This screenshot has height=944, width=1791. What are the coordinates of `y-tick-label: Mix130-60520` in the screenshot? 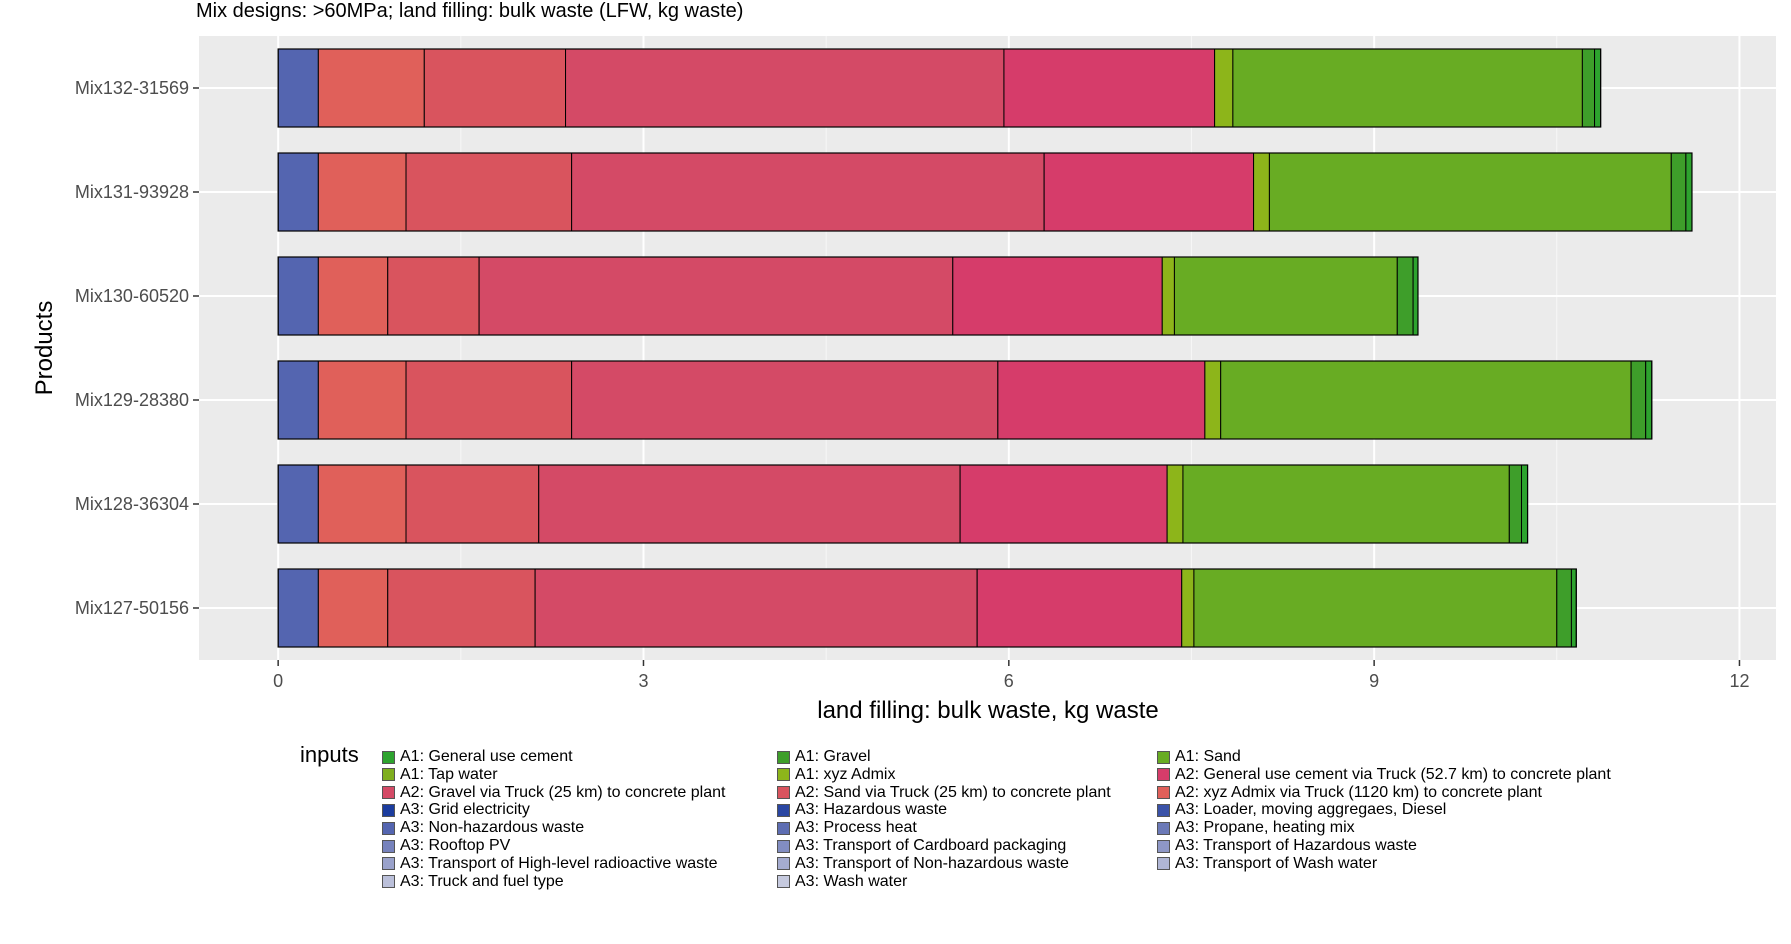 It's located at (132, 296).